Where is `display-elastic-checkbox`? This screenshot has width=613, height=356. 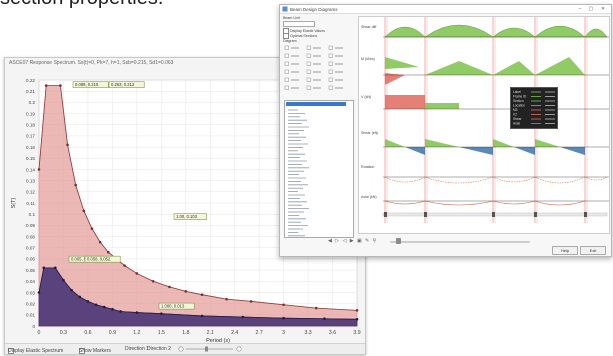
display-elastic-checkbox is located at coordinates (11, 351).